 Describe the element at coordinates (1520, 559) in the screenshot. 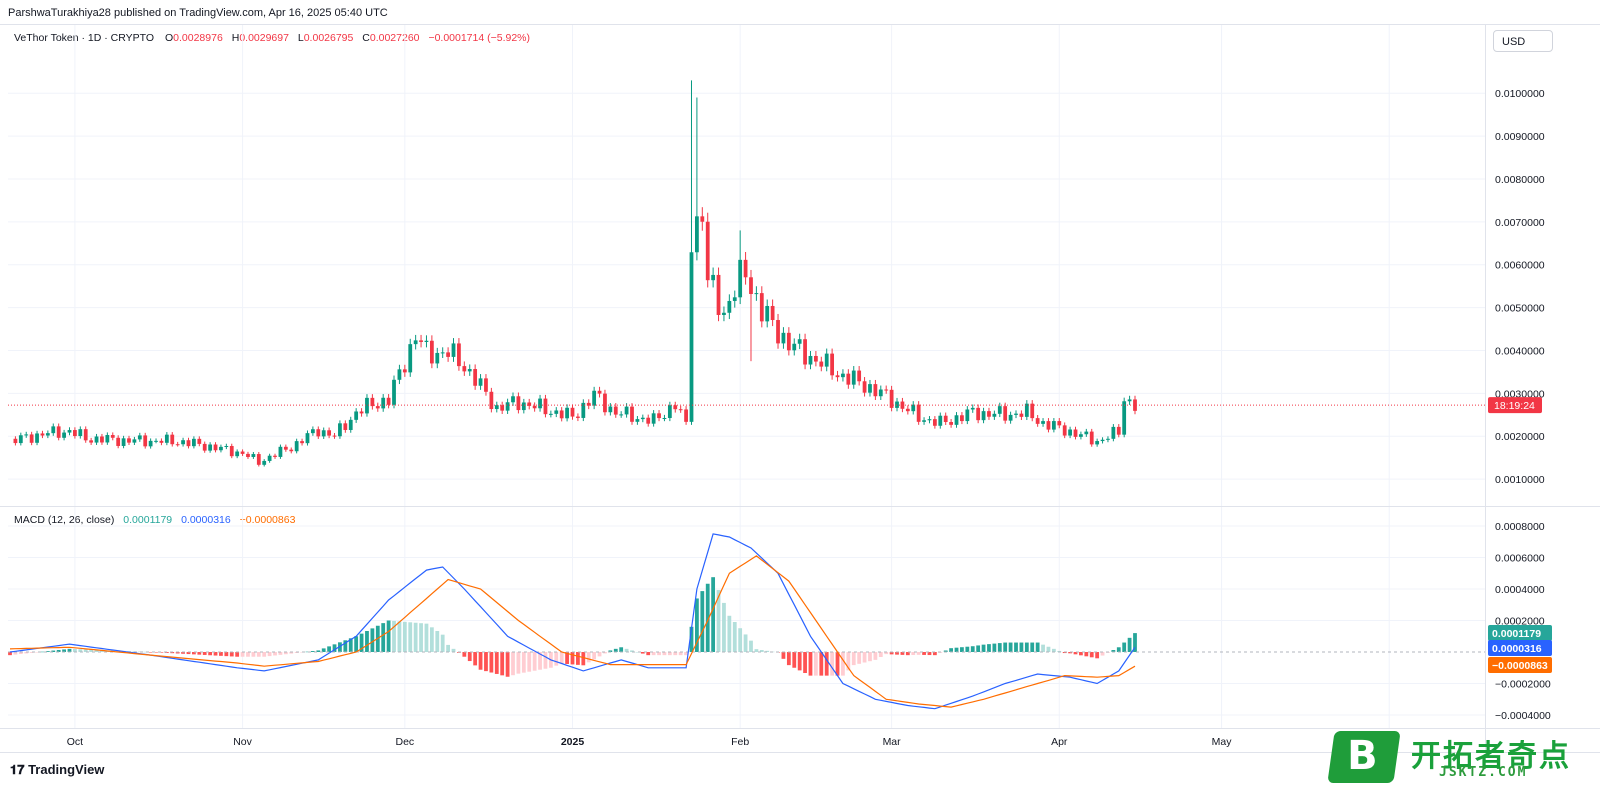

I see `macd-tick-label: 0.0006000` at that location.